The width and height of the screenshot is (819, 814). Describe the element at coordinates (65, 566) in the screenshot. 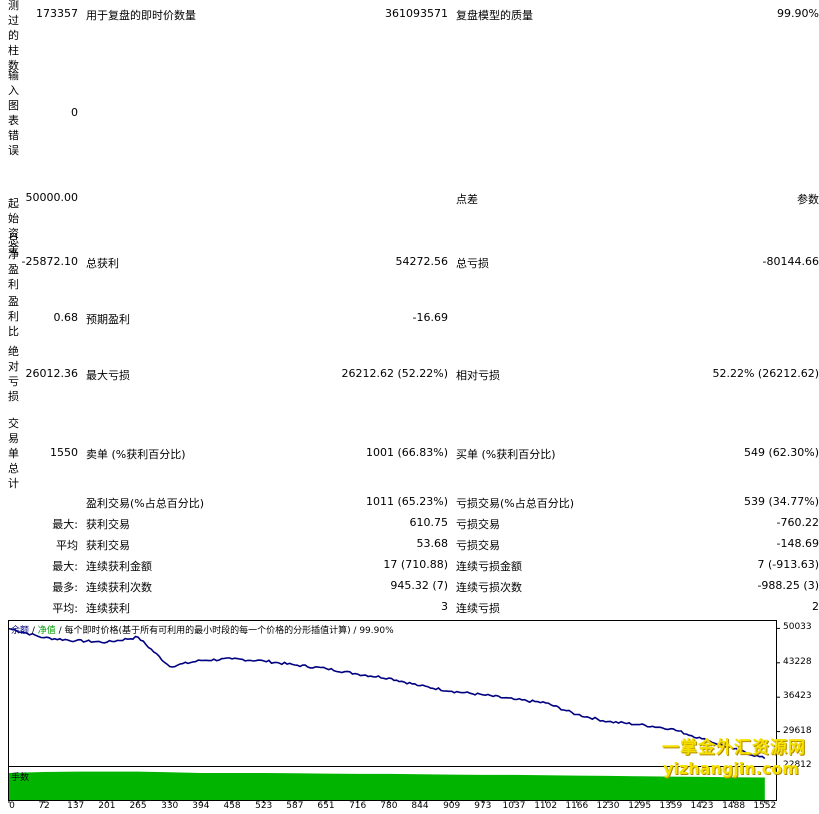

I see `max-prefix: 最大:` at that location.